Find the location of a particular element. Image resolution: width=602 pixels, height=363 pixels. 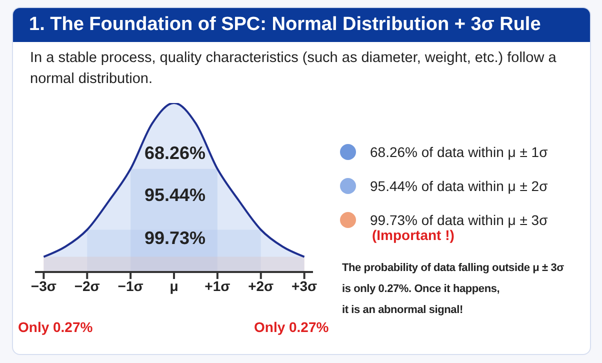

text: (Important !) is located at coordinates (413, 235).